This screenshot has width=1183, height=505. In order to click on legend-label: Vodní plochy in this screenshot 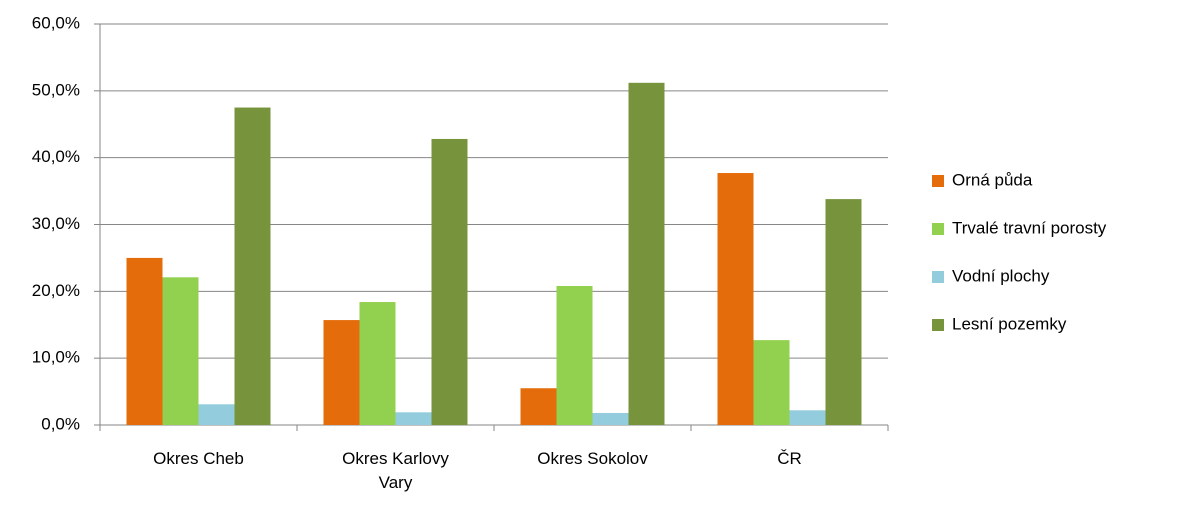, I will do `click(1001, 275)`.